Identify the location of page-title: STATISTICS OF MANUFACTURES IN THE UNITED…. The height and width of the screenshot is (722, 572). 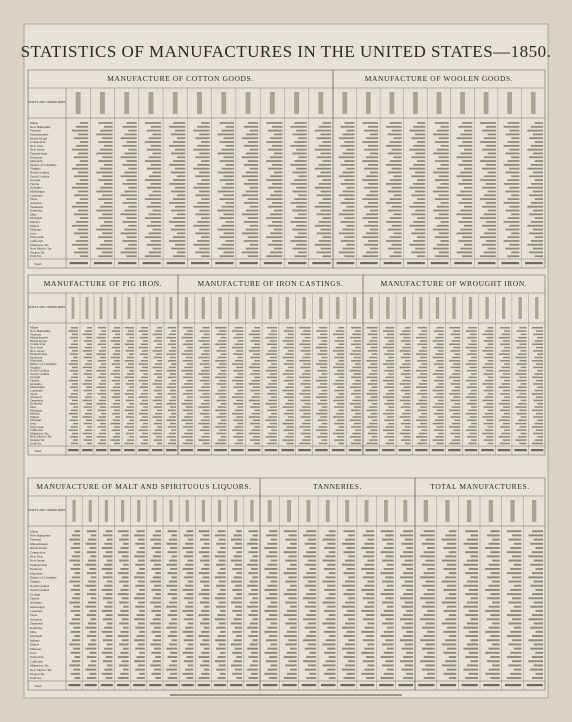
(286, 51).